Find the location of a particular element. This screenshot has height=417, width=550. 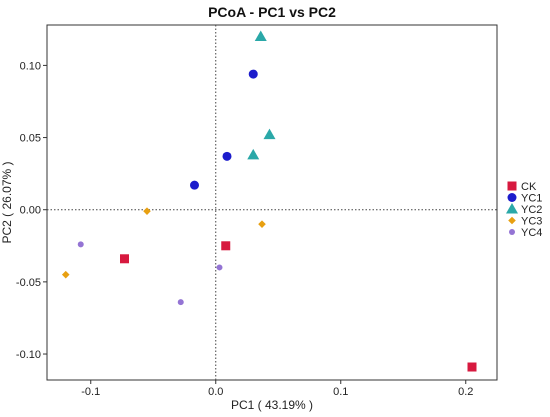

y-tick-label: 0.05 is located at coordinates (30, 139).